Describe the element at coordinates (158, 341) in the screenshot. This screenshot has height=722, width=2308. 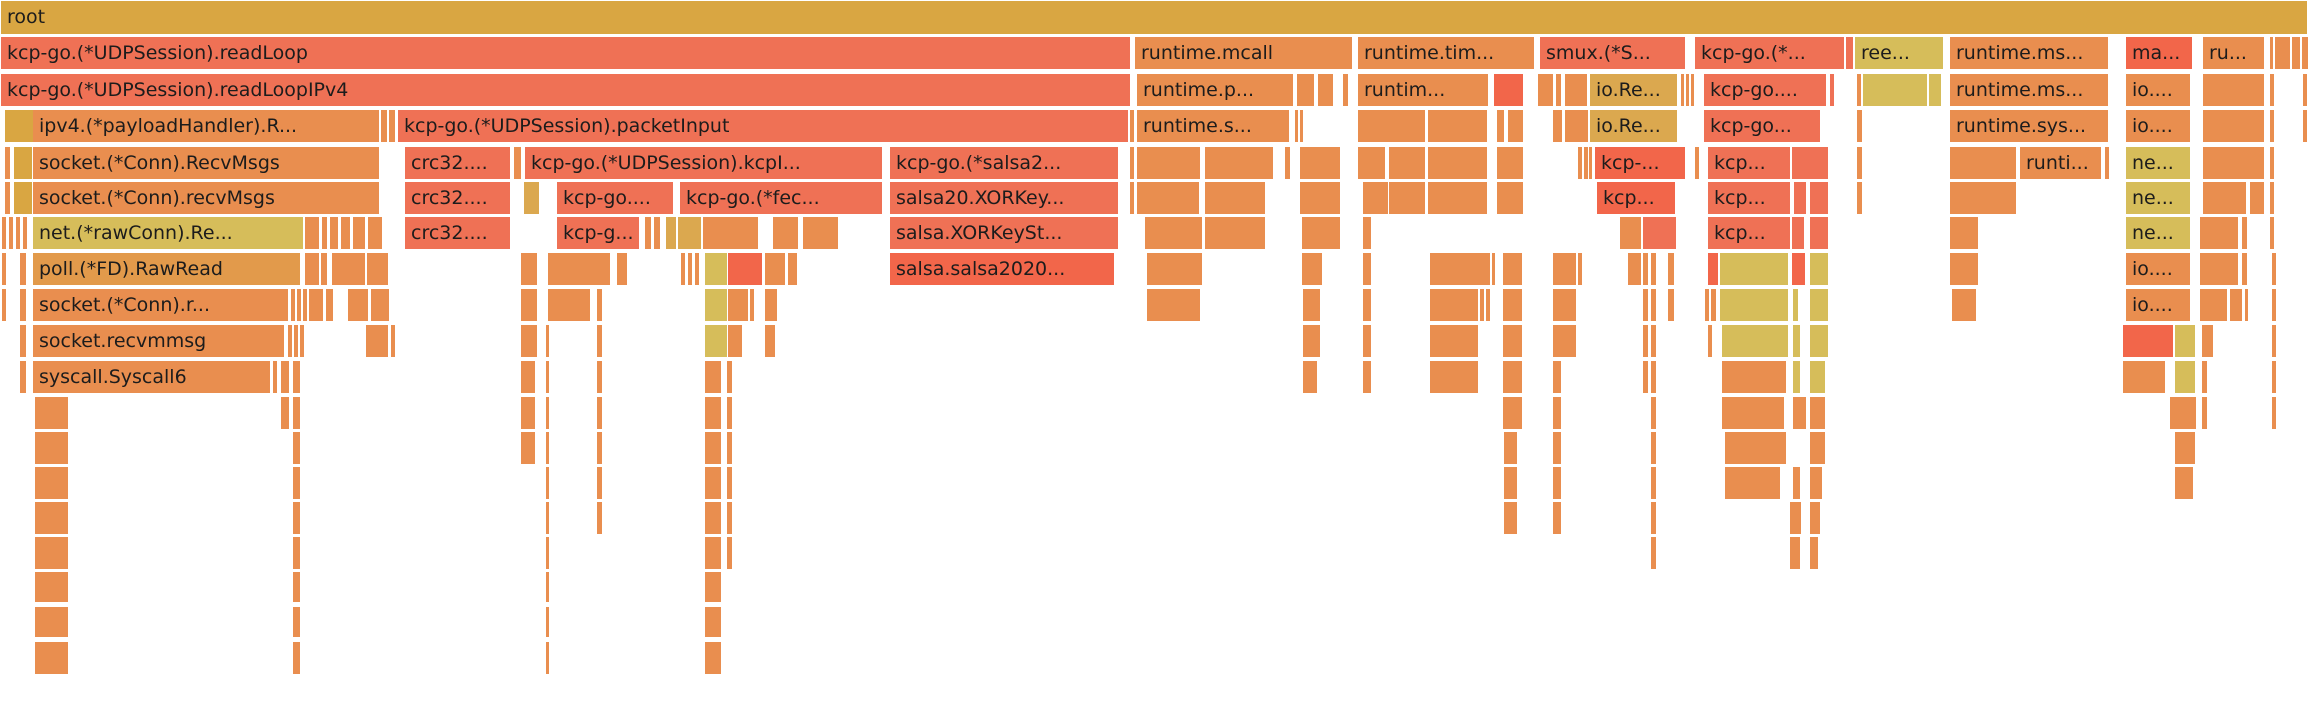
I see `frame-socket-recvmmsg: socket.recvmmsg` at that location.